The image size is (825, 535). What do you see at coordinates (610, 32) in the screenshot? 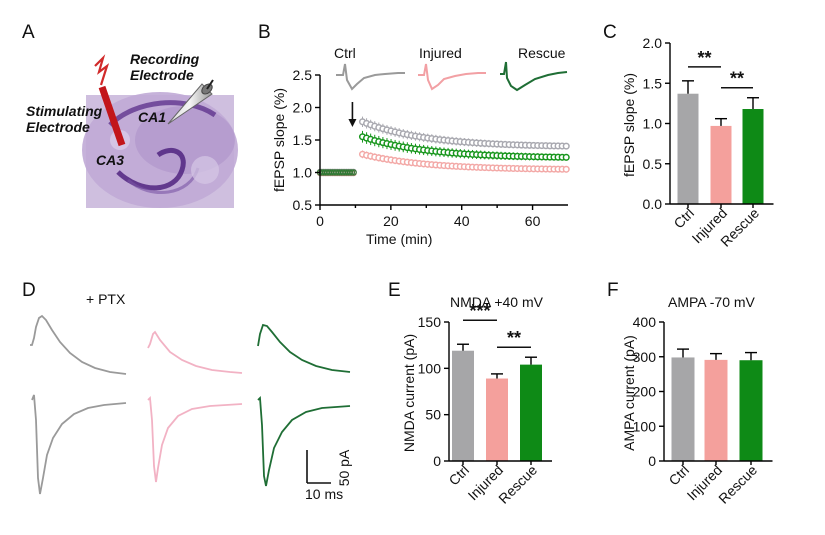
I see `panel-c-letter: C` at bounding box center [610, 32].